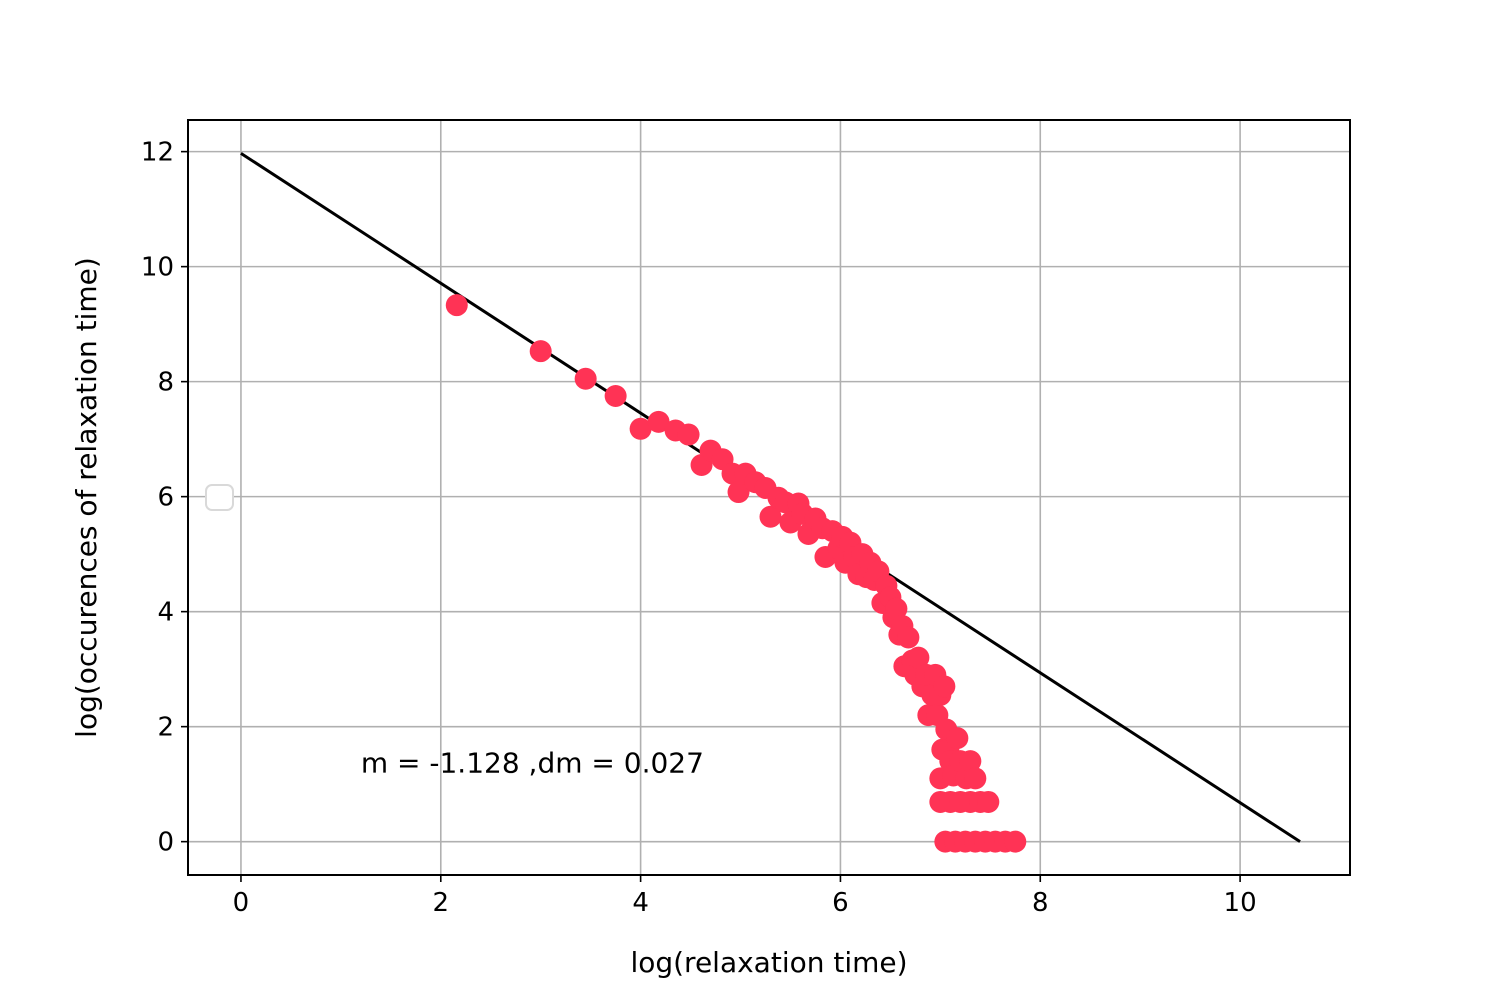  What do you see at coordinates (165, 498) in the screenshot?
I see `y-tick-label: 6` at bounding box center [165, 498].